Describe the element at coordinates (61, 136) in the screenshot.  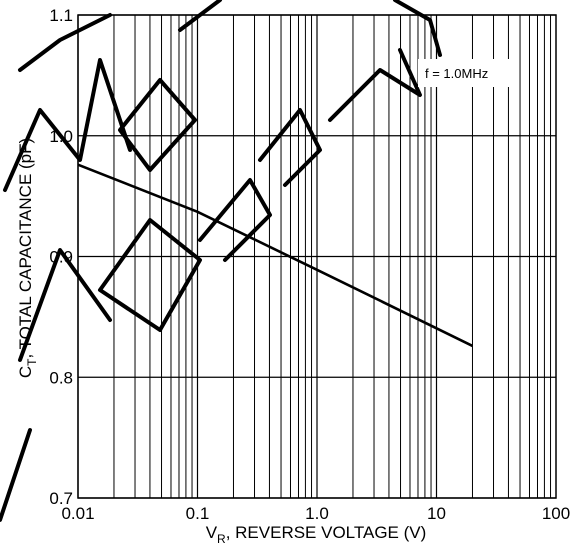
I see `y-tick-label: 1.0` at that location.